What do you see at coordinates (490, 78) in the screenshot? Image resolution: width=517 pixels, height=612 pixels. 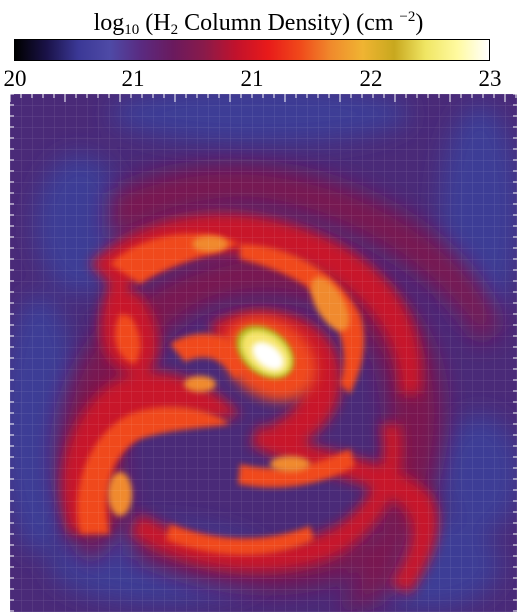 I see `colorbar-tick-label: 23` at bounding box center [490, 78].